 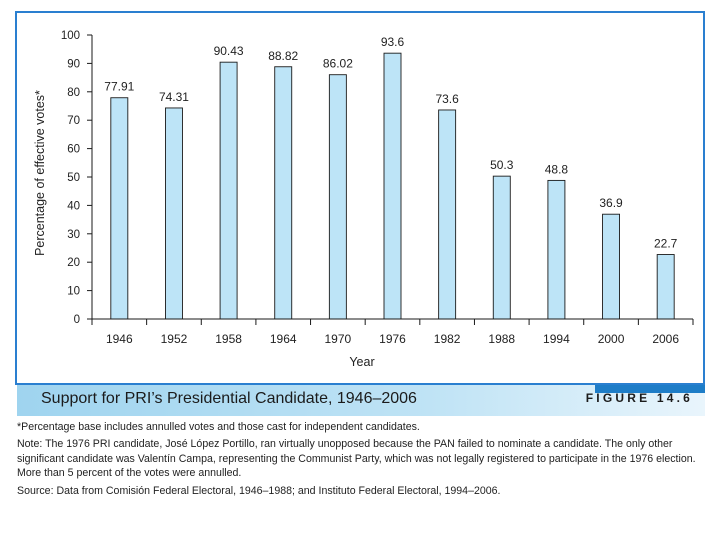 What do you see at coordinates (338, 64) in the screenshot?
I see `bar-value-label: 86.02` at bounding box center [338, 64].